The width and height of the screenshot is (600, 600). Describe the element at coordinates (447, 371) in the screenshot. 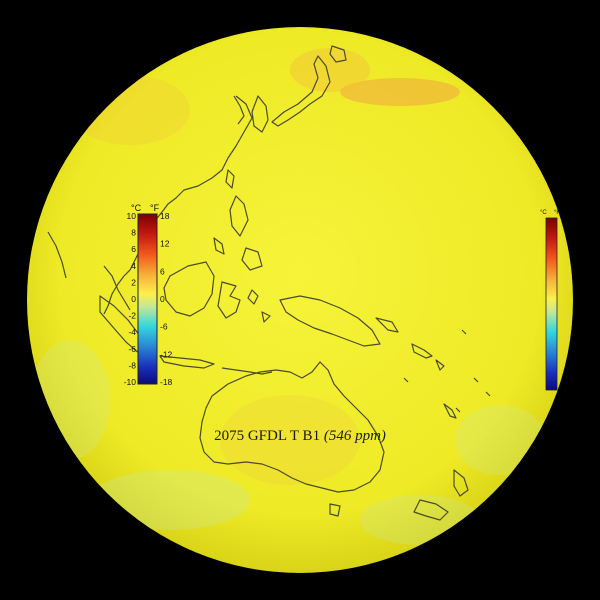

I see `coast-pacific-islands` at that location.